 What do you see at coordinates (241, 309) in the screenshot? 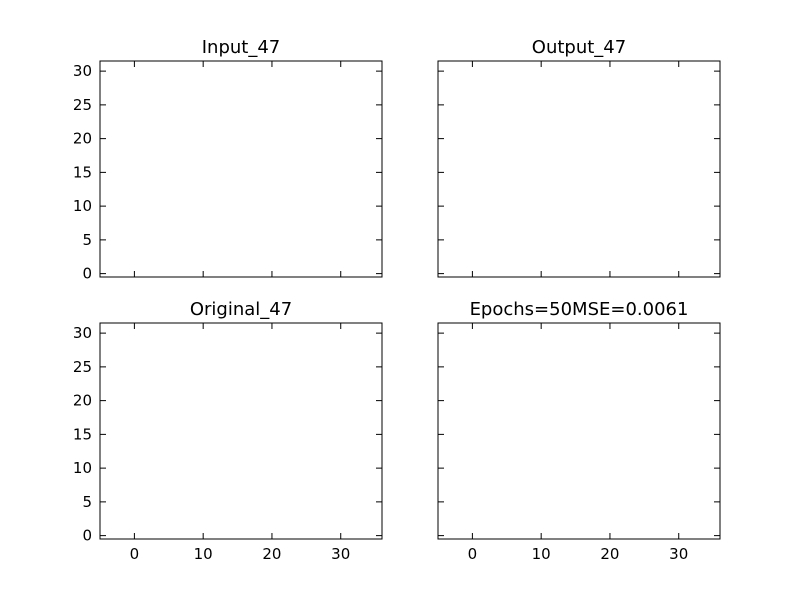
I see `panel-title: Original_47` at bounding box center [241, 309].